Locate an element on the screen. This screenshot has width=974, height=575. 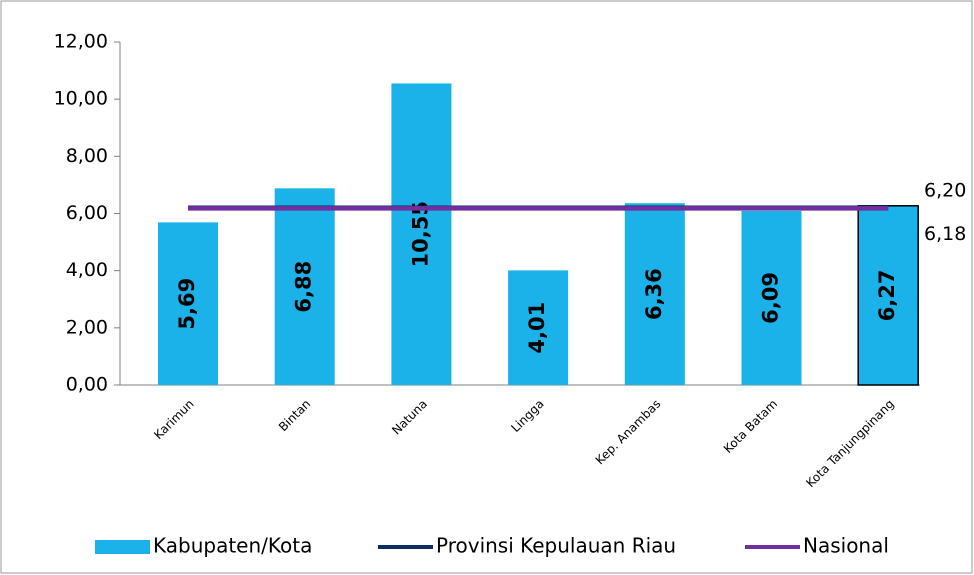
data-label: 5,69 is located at coordinates (187, 304).